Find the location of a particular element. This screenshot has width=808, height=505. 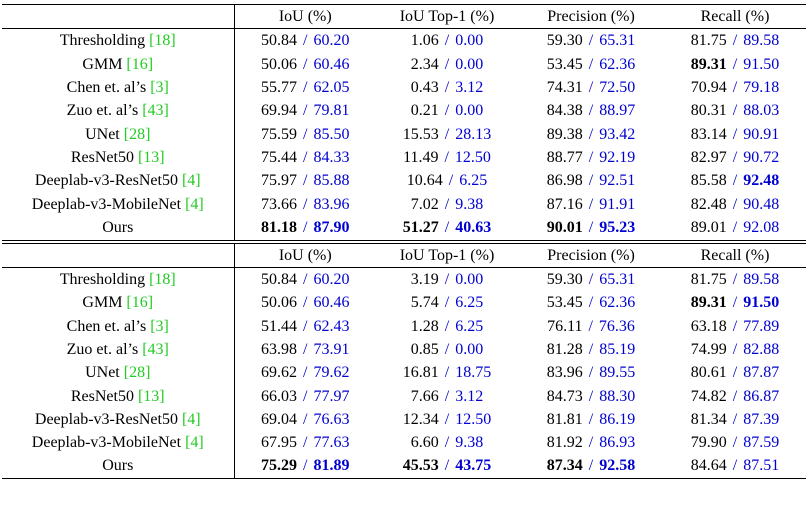

method-cell: UNet [28] is located at coordinates (118, 134).